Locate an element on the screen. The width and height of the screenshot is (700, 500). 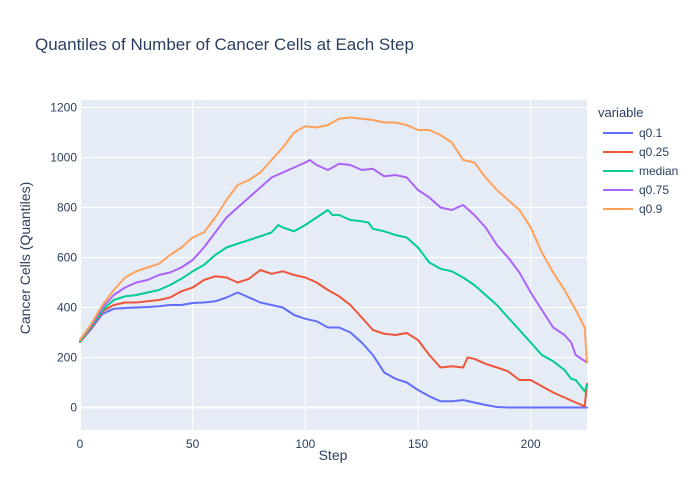
y-tick-label: 400 is located at coordinates (67, 308).